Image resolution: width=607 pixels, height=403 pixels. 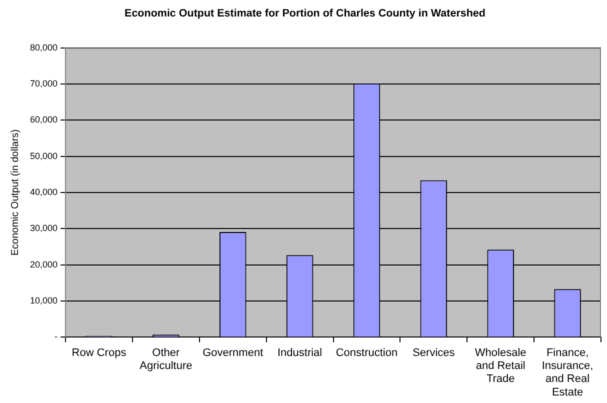 I want to click on y-tick-label: 30,000, so click(x=44, y=228).